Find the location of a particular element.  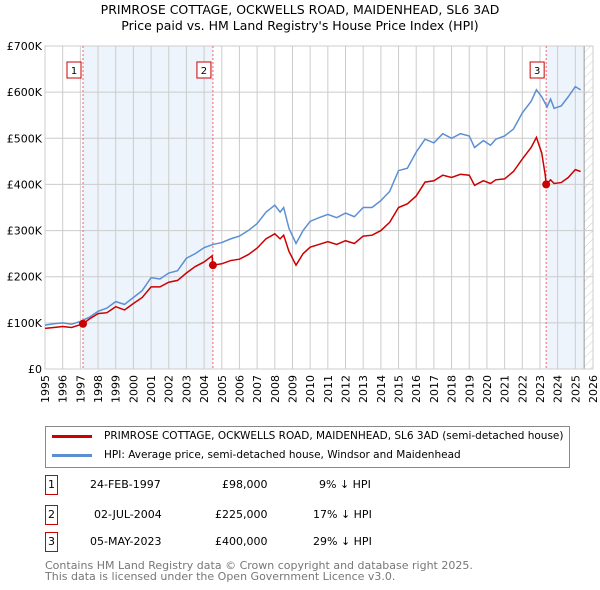

x-tick-label: 2017 is located at coordinates (434, 389).